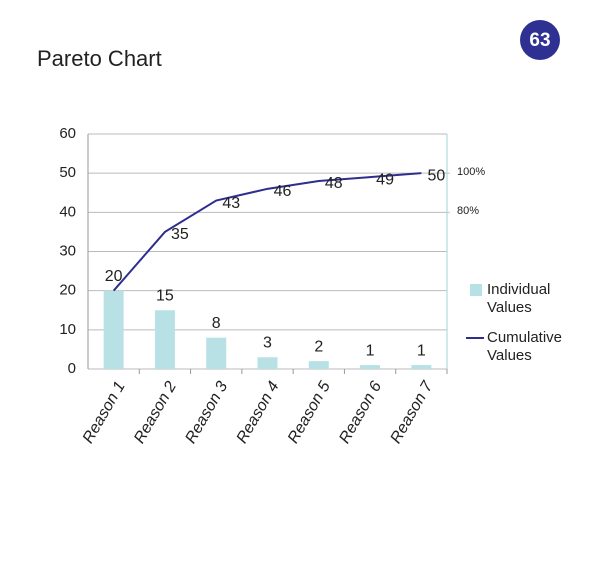 Image resolution: width=604 pixels, height=573 pixels. What do you see at coordinates (525, 346) in the screenshot?
I see `legend-label: Cumulative Values` at bounding box center [525, 346].